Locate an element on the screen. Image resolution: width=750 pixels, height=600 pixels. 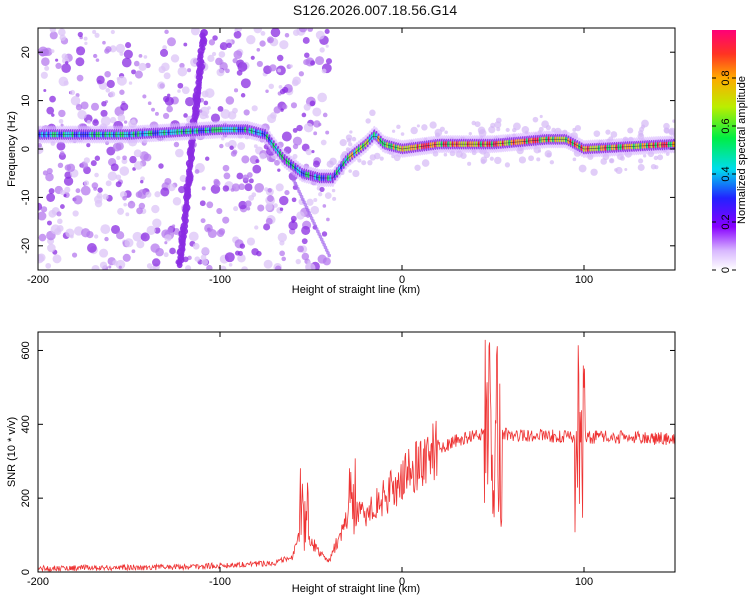
spectrogram-ytick-label: -10 is located at coordinates (26, 197).